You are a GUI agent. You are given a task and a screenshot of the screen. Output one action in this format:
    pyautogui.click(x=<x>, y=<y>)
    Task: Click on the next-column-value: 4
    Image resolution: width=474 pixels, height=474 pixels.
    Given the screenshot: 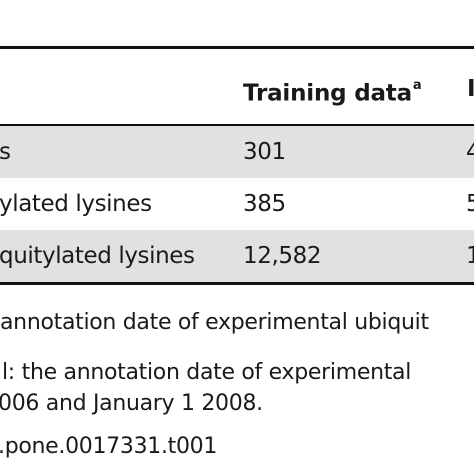 What is the action you would take?
    pyautogui.click(x=470, y=152)
    